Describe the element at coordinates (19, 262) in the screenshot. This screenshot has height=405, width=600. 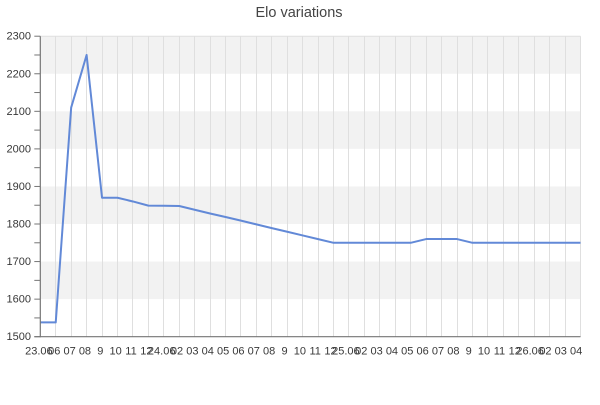
I see `svg-text: 1700` at that location.